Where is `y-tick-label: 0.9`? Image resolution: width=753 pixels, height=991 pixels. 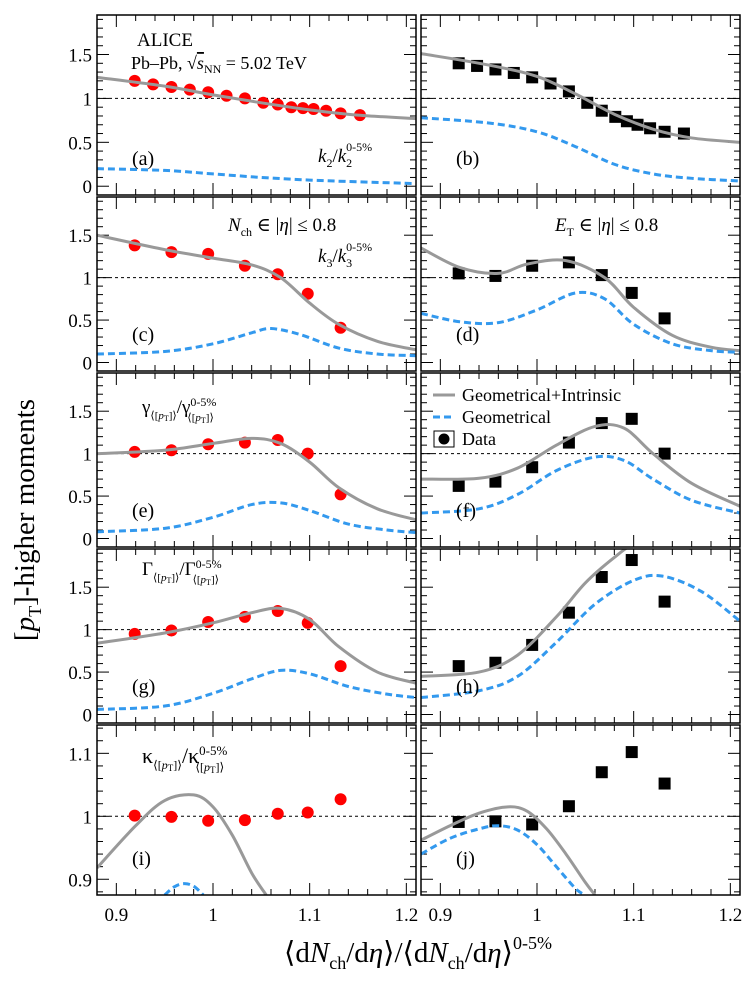 y-tick-label: 0.9 is located at coordinates (80, 880).